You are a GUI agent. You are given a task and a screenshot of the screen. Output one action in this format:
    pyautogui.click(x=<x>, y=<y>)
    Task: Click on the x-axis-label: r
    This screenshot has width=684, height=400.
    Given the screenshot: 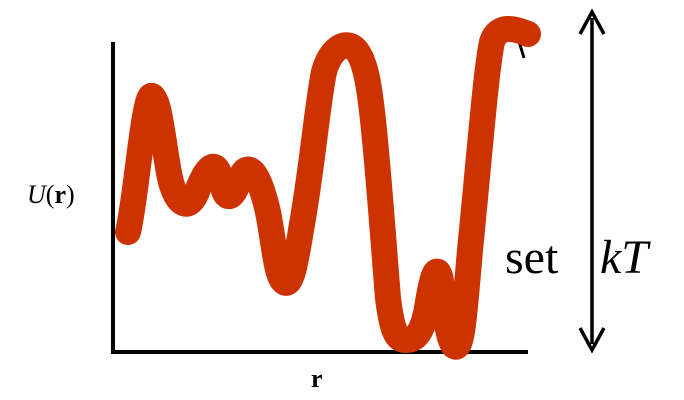 What is the action you would take?
    pyautogui.click(x=317, y=378)
    